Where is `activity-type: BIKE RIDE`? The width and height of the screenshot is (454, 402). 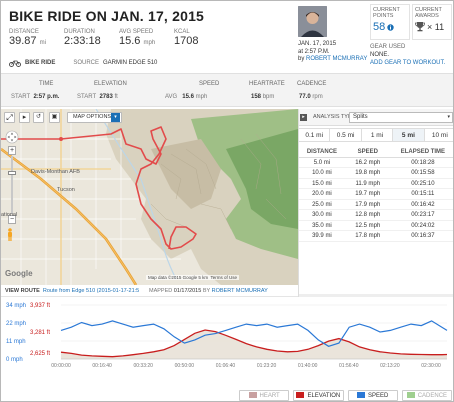
activity-type: BIKE RIDE is located at coordinates (40, 62).